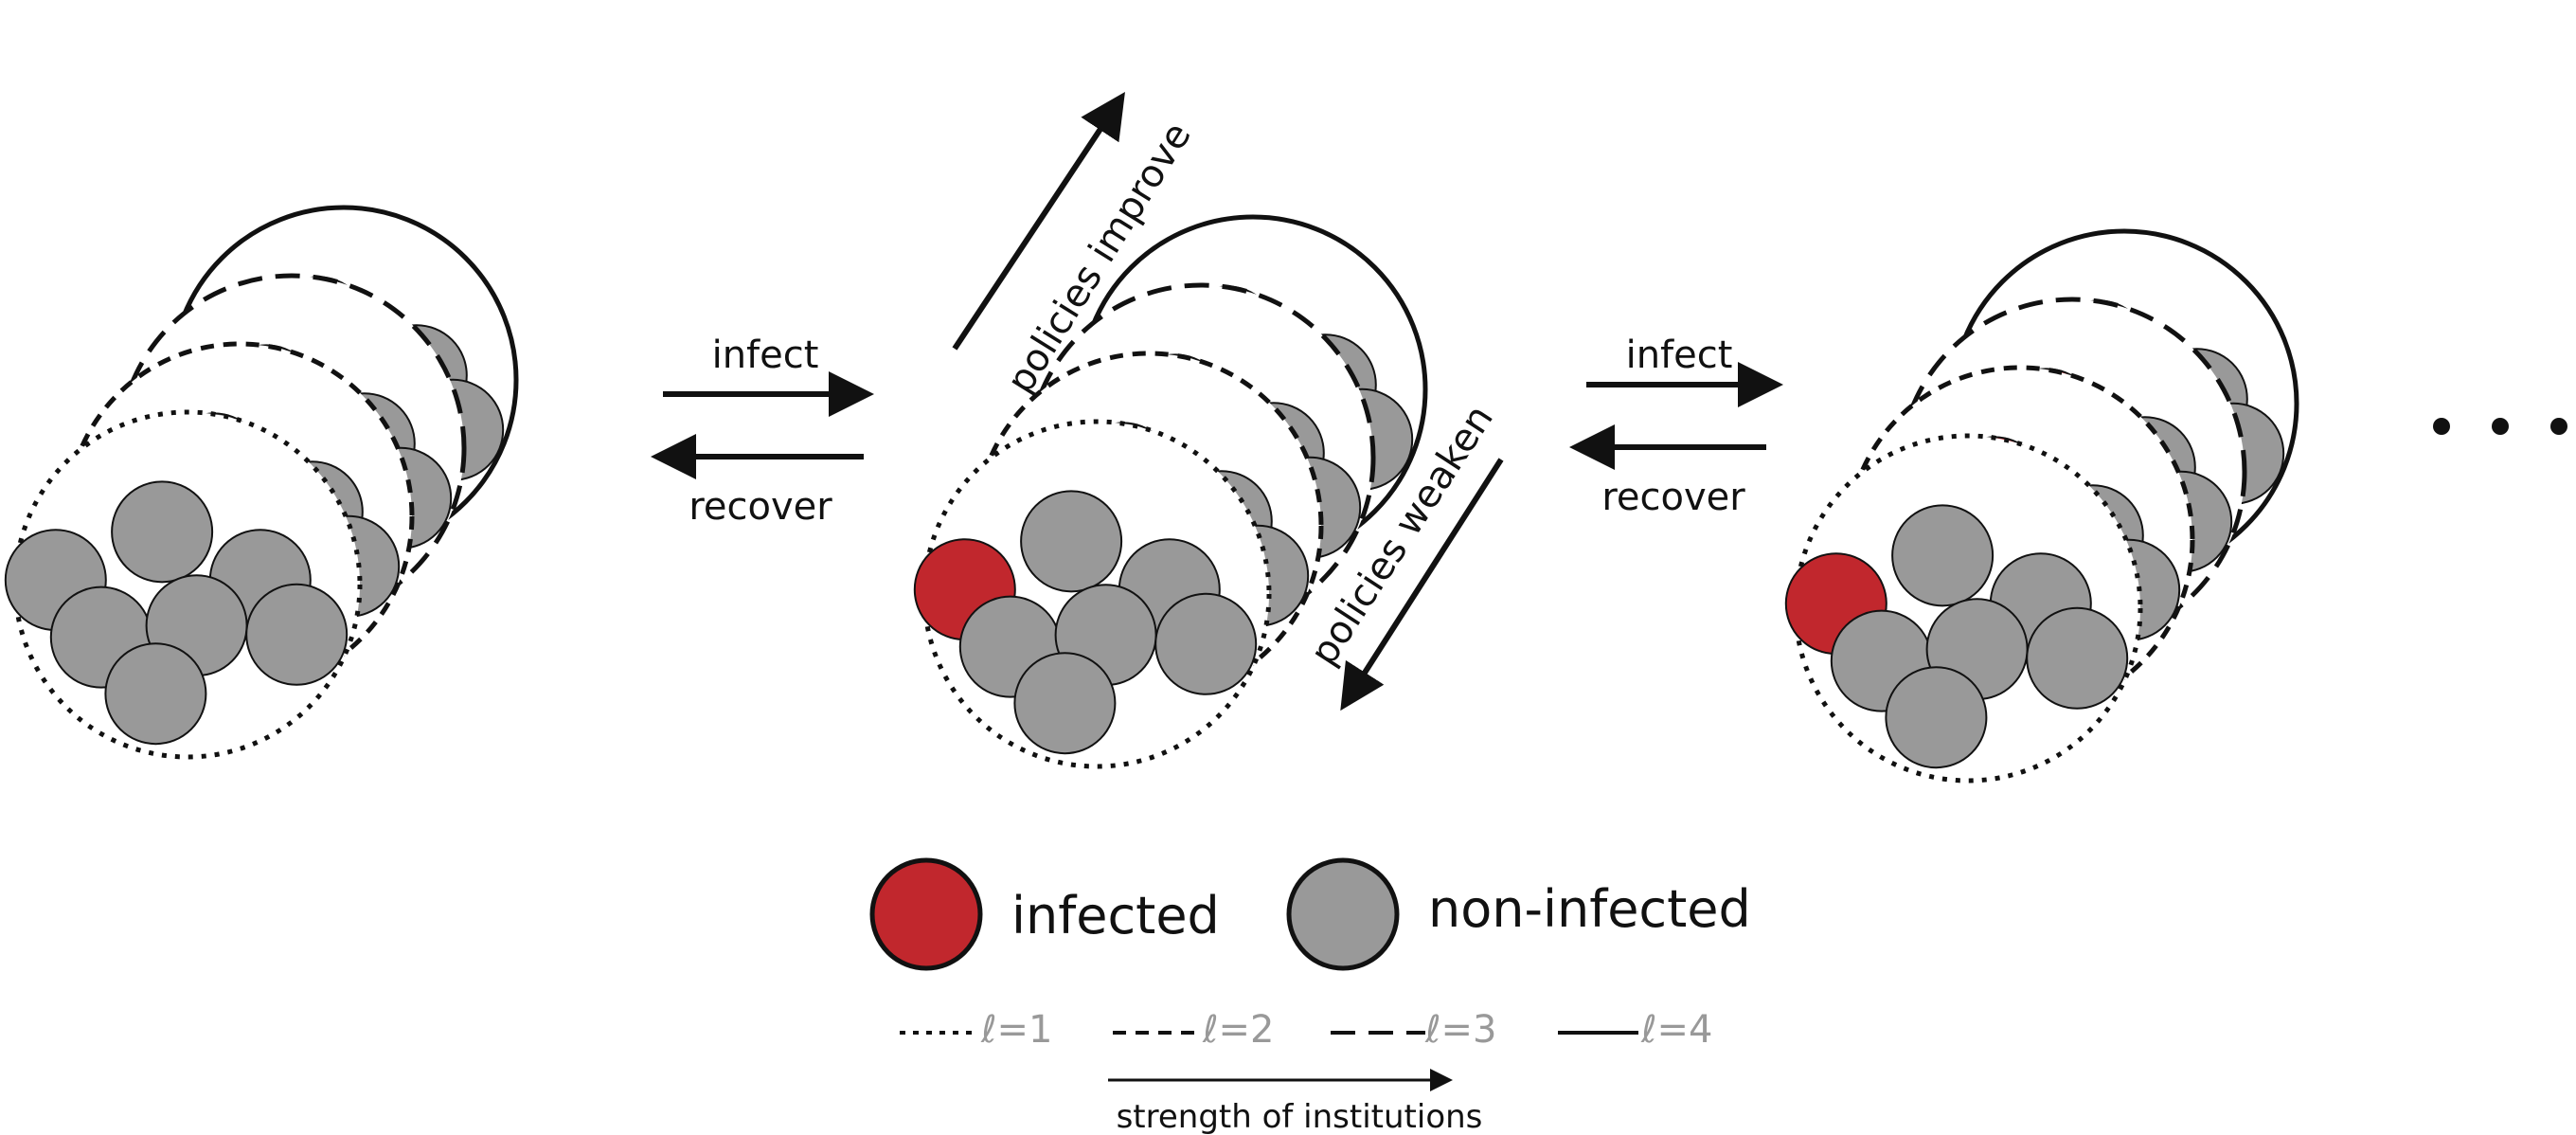 The height and width of the screenshot is (1135, 2576). Describe the element at coordinates (1676, 1030) in the screenshot. I see `level-4-label: ℓ=4` at that location.